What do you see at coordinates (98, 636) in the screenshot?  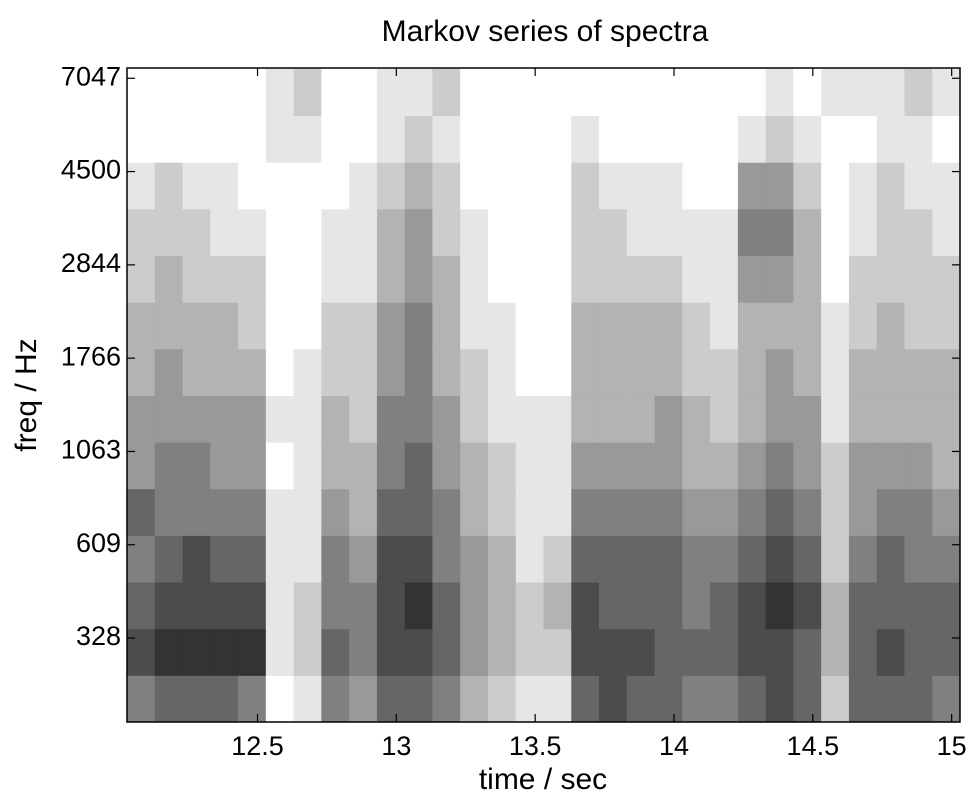 I see `y-tick-label: 328` at bounding box center [98, 636].